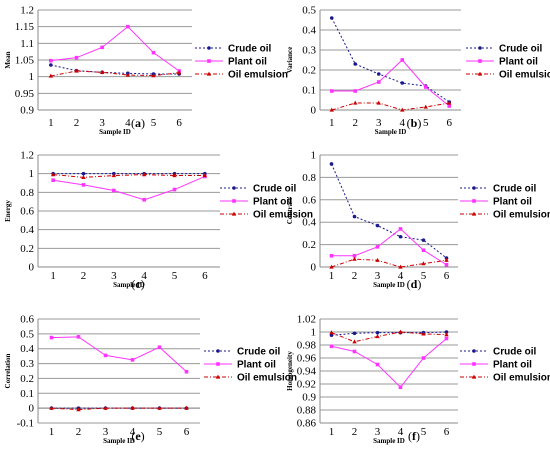 This screenshot has height=476, width=550. I want to click on y-tick-label: 1.1, so click(27, 44).